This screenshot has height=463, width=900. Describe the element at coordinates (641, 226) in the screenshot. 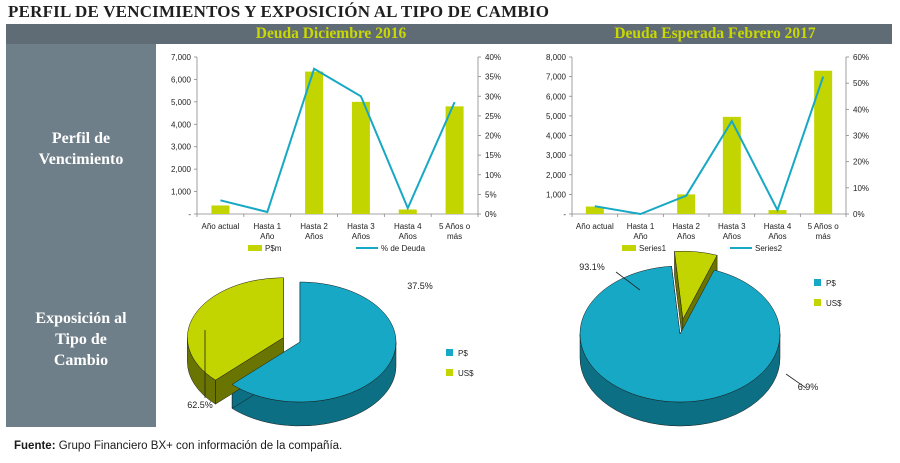

I see `chart2-category-label: Hasta 1` at that location.